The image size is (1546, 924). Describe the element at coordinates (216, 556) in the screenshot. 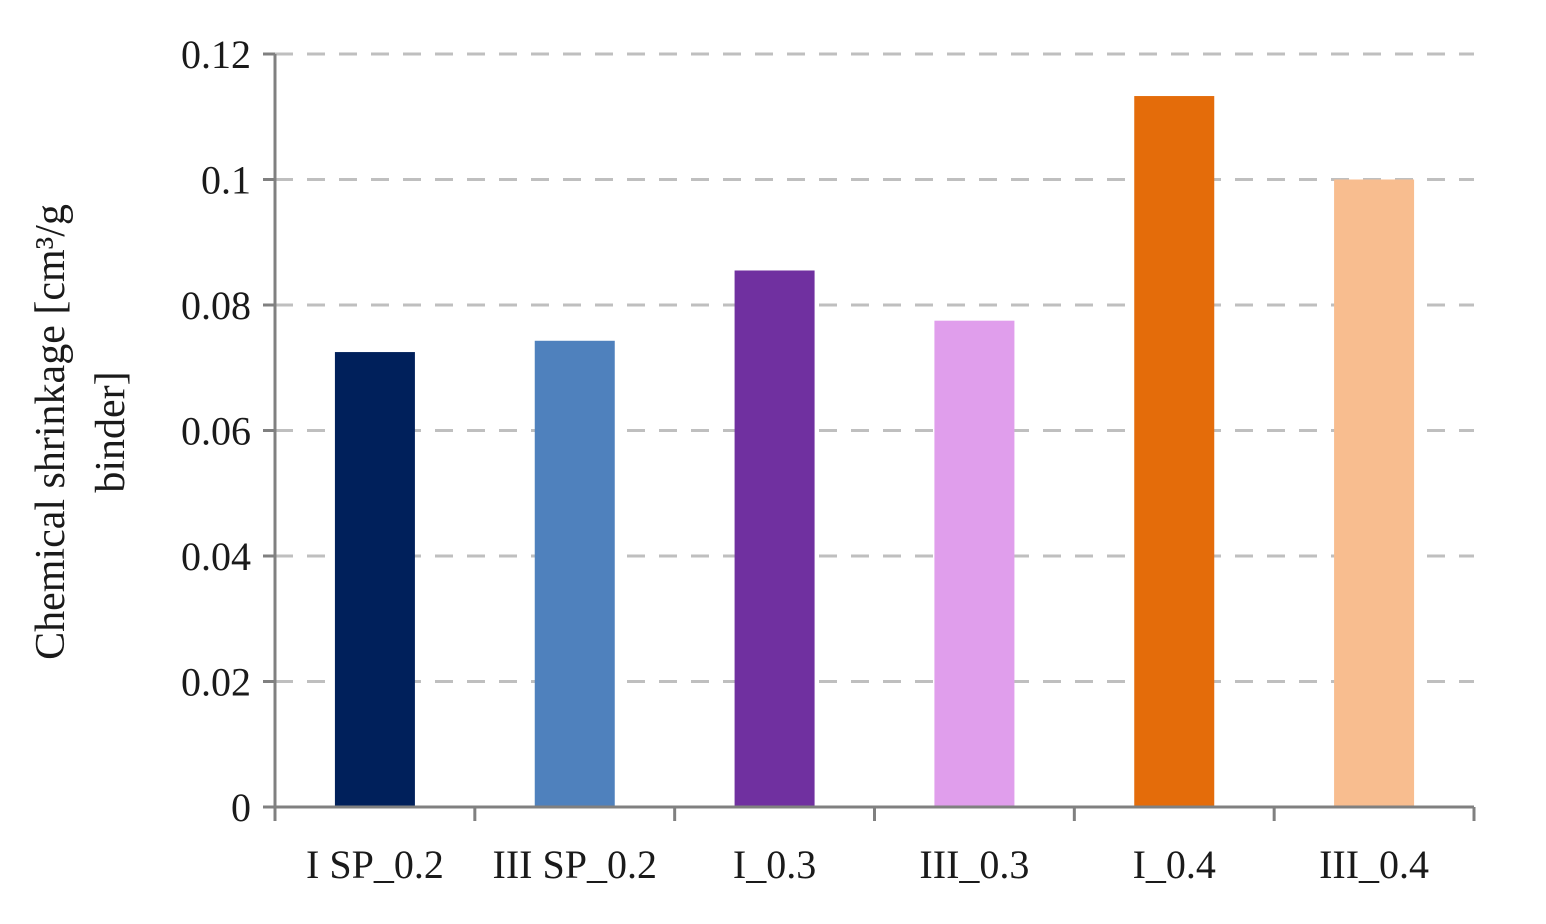

I see `y-tick-label: 0.04` at that location.